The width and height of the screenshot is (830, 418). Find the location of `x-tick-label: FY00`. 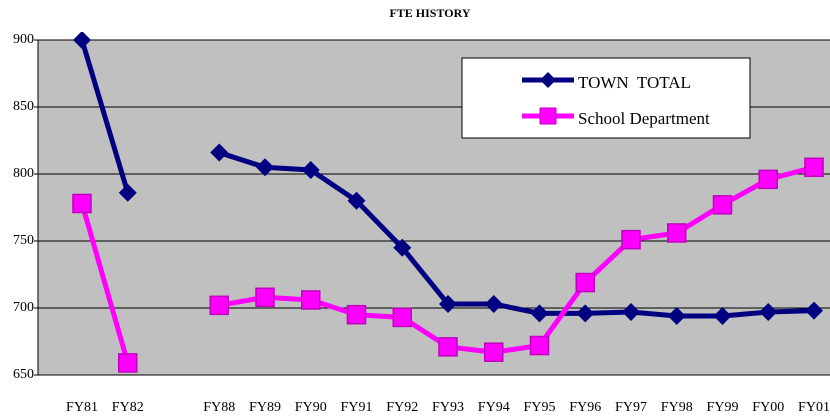

x-tick-label: FY00 is located at coordinates (768, 407).